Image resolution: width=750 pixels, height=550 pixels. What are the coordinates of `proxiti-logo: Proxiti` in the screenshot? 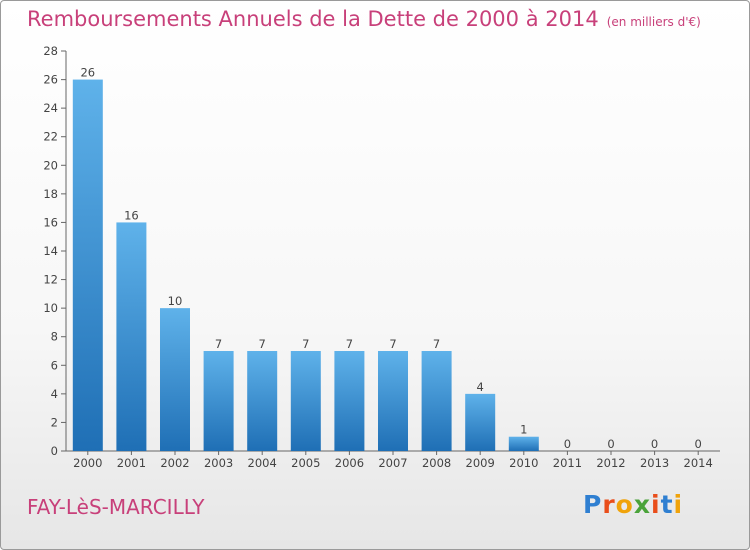 It's located at (633, 504).